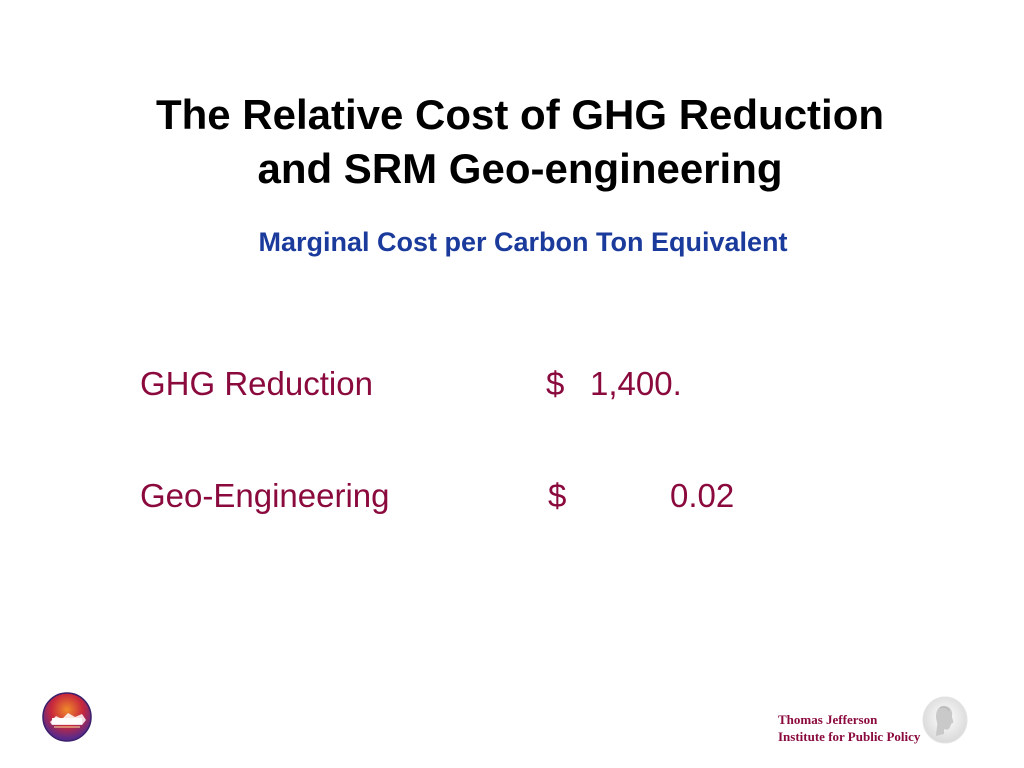  Describe the element at coordinates (702, 495) in the screenshot. I see `cost-row-amount: 0.02` at that location.